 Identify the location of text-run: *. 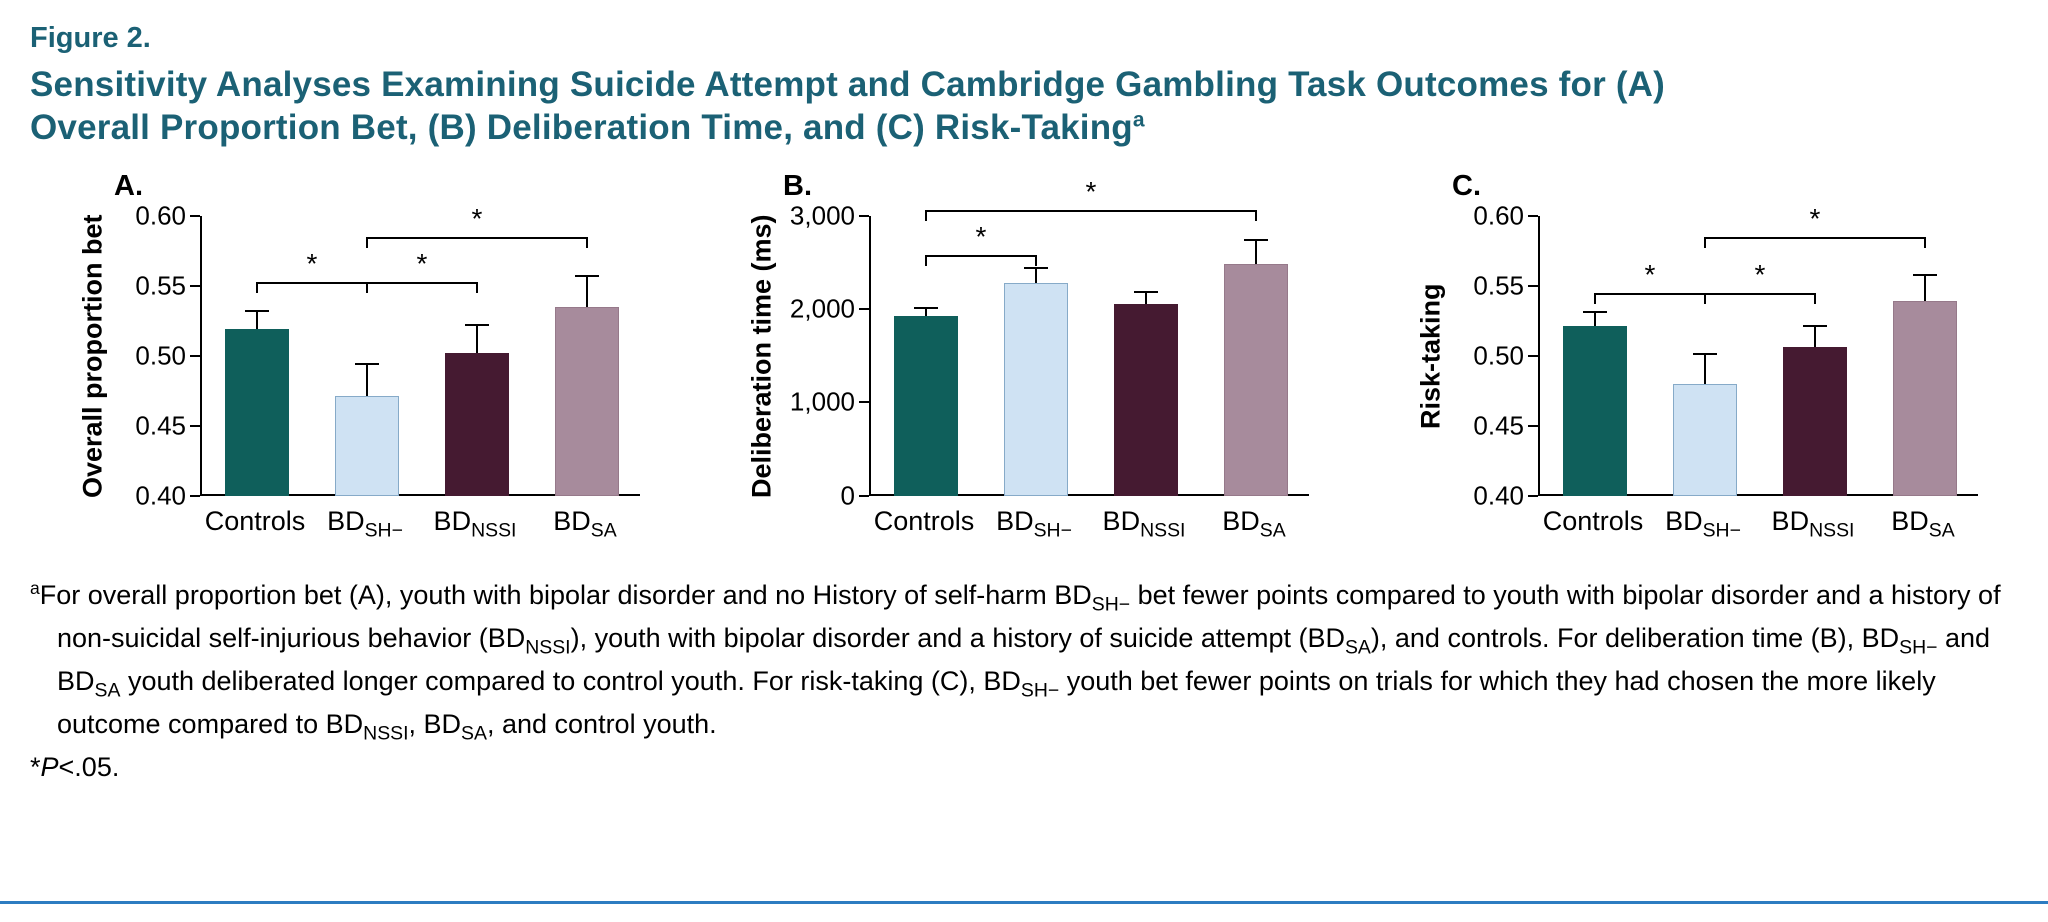
(35, 766).